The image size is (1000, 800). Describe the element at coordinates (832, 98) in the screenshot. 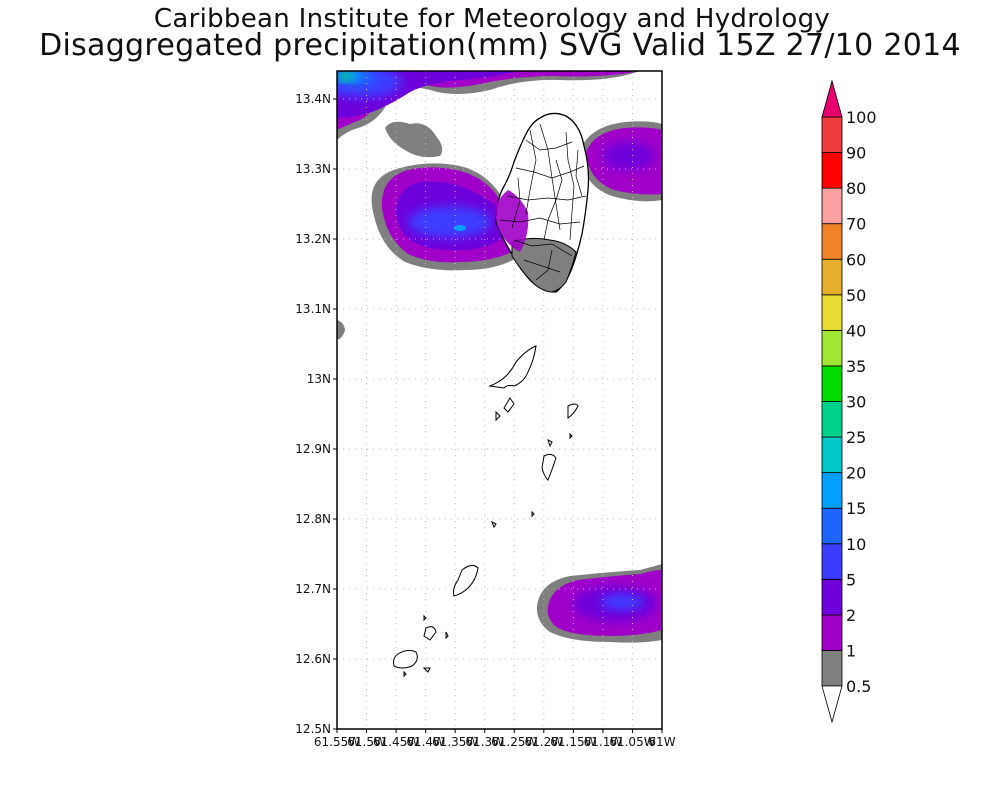

I see `colorbar-above-triangle` at that location.